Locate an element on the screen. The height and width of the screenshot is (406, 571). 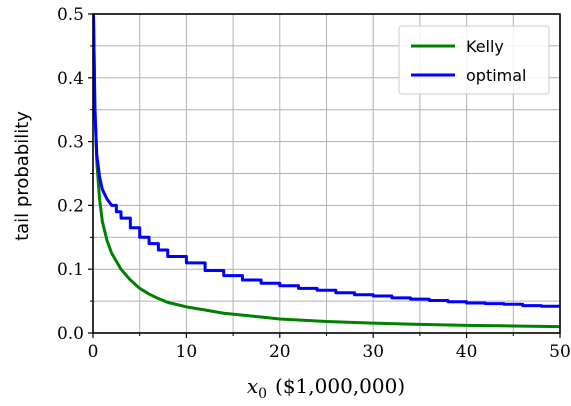
legend-box is located at coordinates (474, 60).